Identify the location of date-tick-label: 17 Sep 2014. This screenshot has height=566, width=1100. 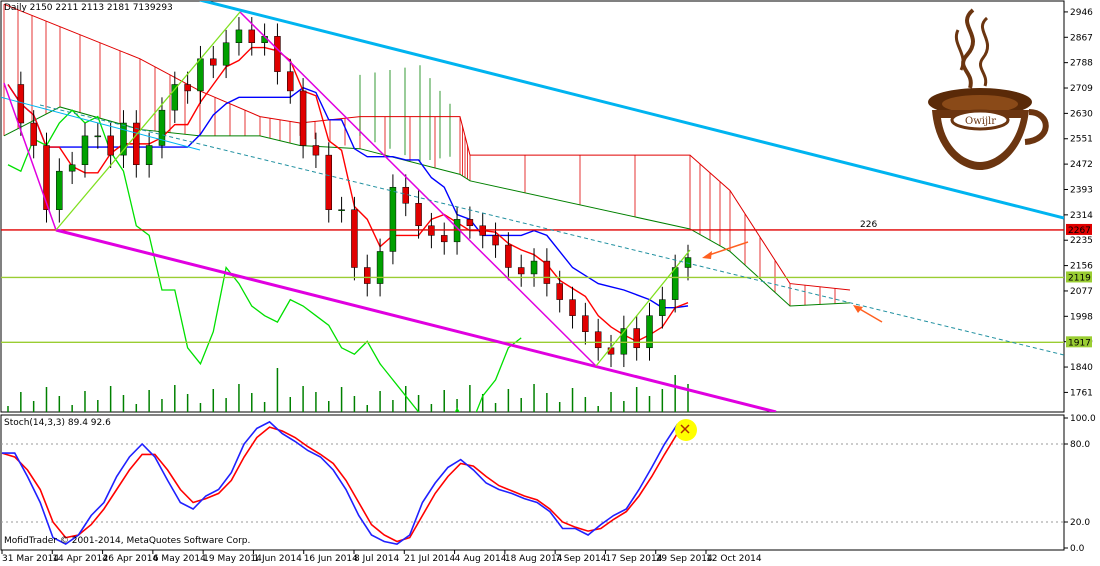
(633, 559).